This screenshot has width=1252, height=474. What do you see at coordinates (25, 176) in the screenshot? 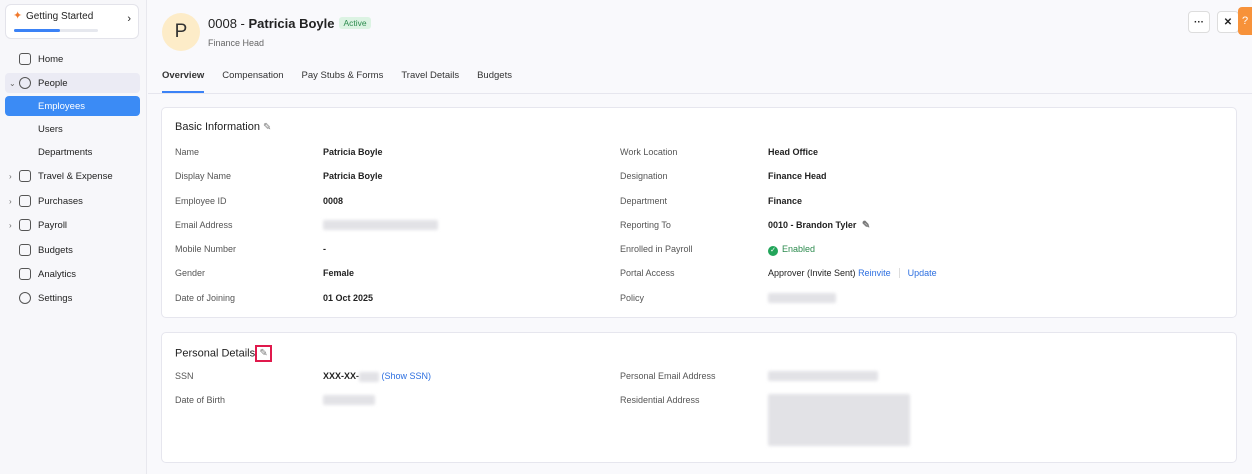
I see `receipt-icon` at bounding box center [25, 176].